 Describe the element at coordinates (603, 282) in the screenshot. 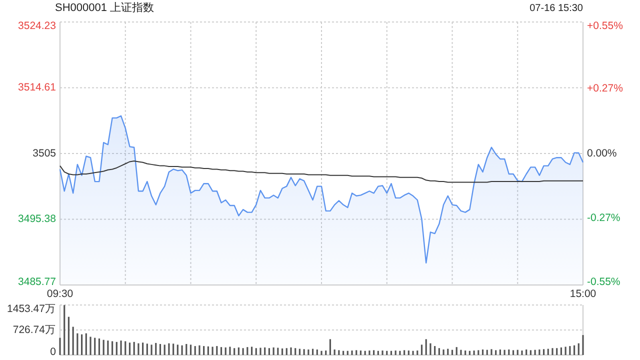

I see `y2-tick-label: -0.55%` at that location.